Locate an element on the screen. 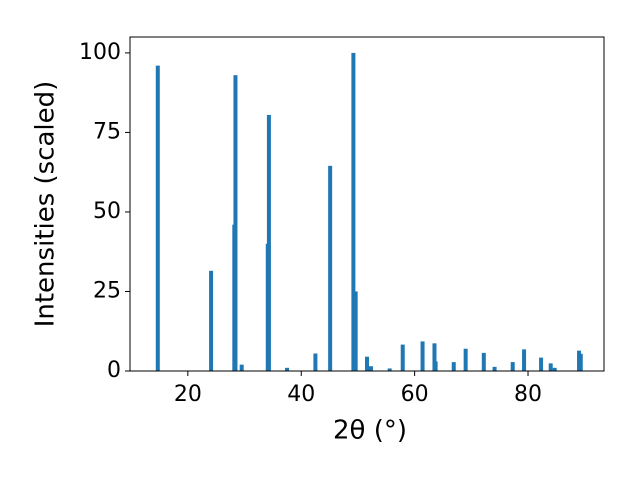  x-tick-label: 60 is located at coordinates (415, 394).